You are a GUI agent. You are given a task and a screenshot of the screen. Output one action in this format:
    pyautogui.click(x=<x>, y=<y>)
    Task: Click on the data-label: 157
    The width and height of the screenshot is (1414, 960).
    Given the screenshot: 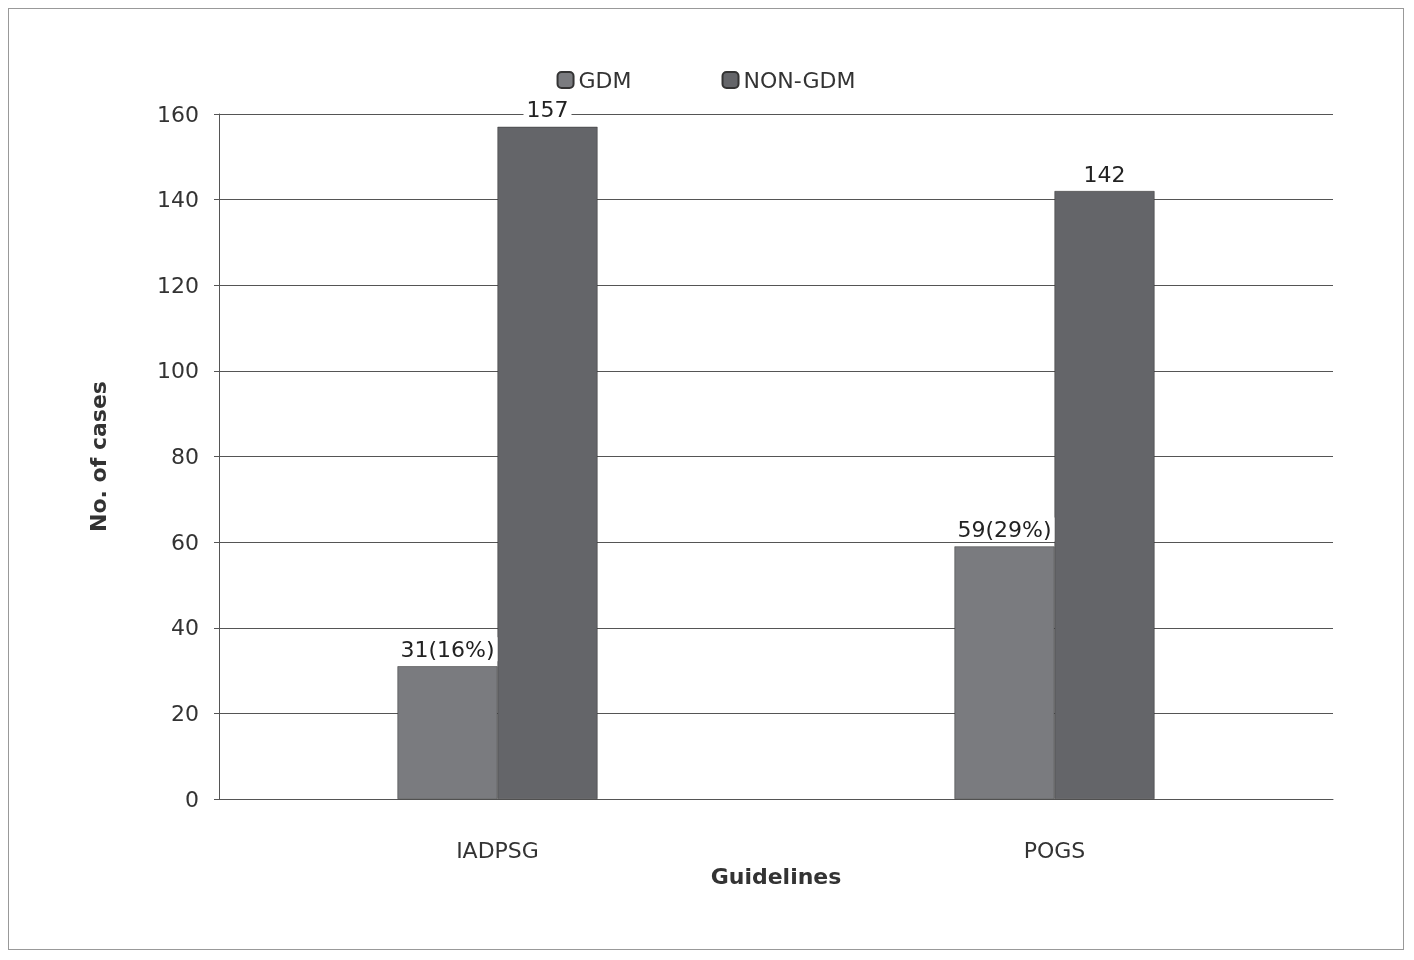 What is the action you would take?
    pyautogui.click(x=547, y=110)
    